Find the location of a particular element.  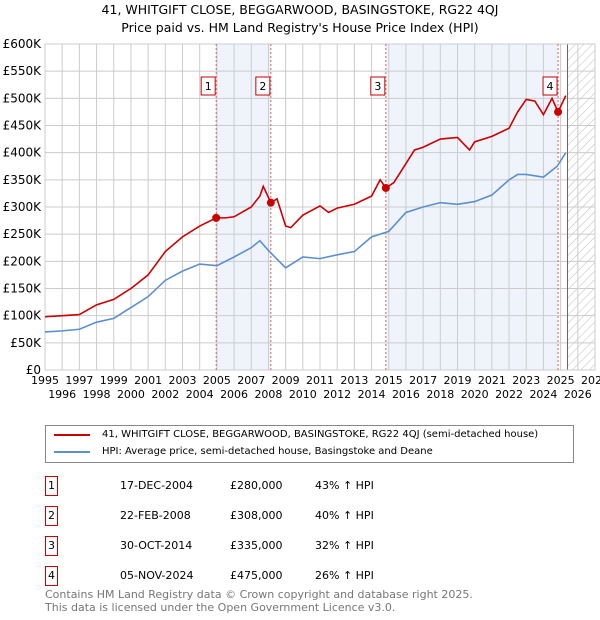

sale-hpi-diff: 32% ↑ HPI is located at coordinates (344, 545).